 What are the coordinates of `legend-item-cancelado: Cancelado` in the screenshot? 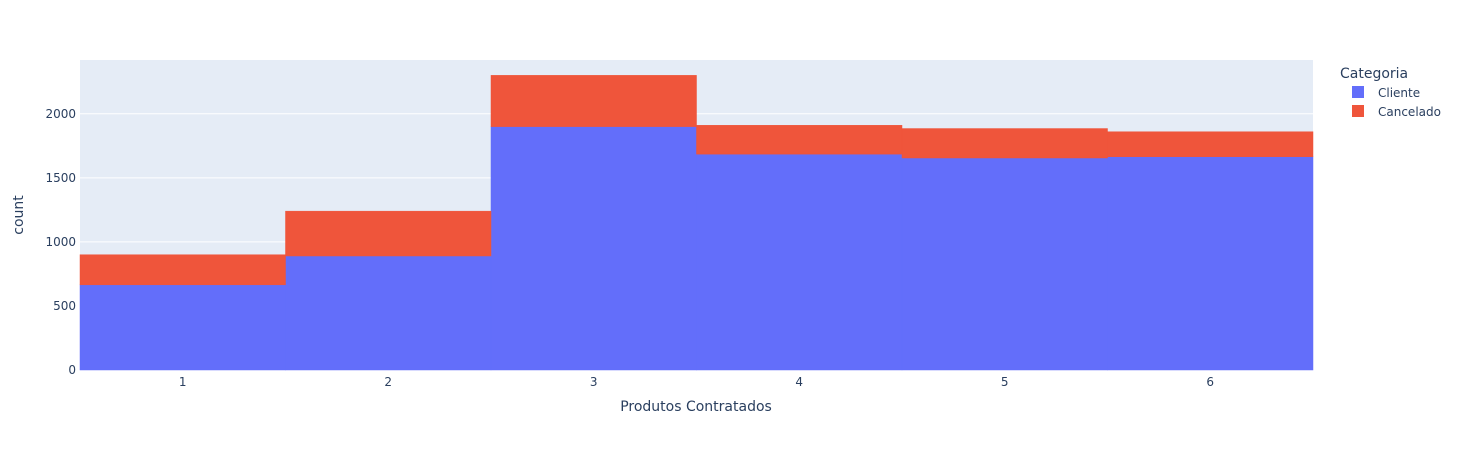 It's located at (1396, 112).